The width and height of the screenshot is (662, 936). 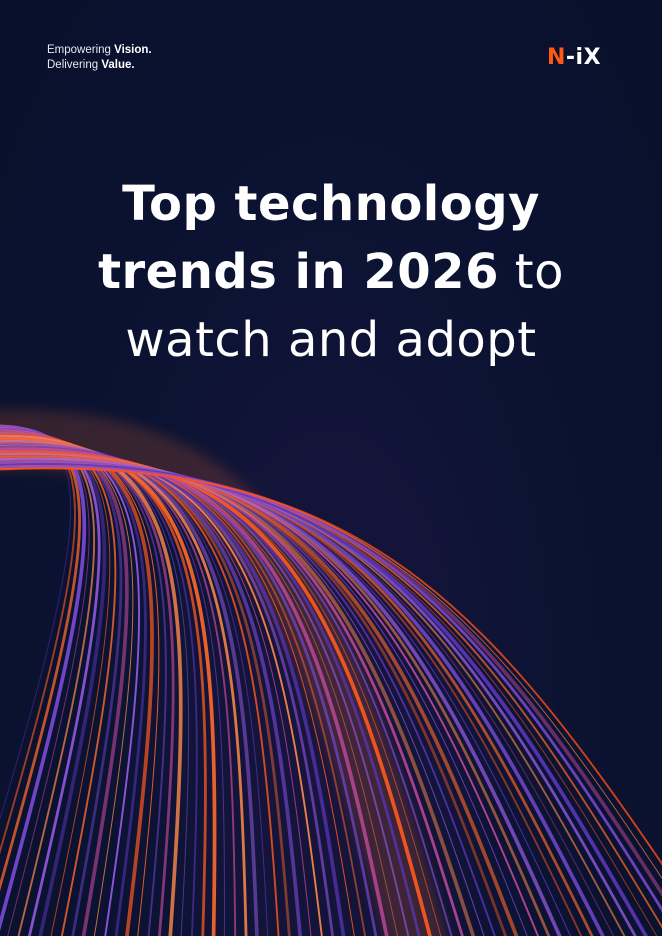 What do you see at coordinates (298, 272) in the screenshot?
I see `title-line-2-bold: trends in 2026` at bounding box center [298, 272].